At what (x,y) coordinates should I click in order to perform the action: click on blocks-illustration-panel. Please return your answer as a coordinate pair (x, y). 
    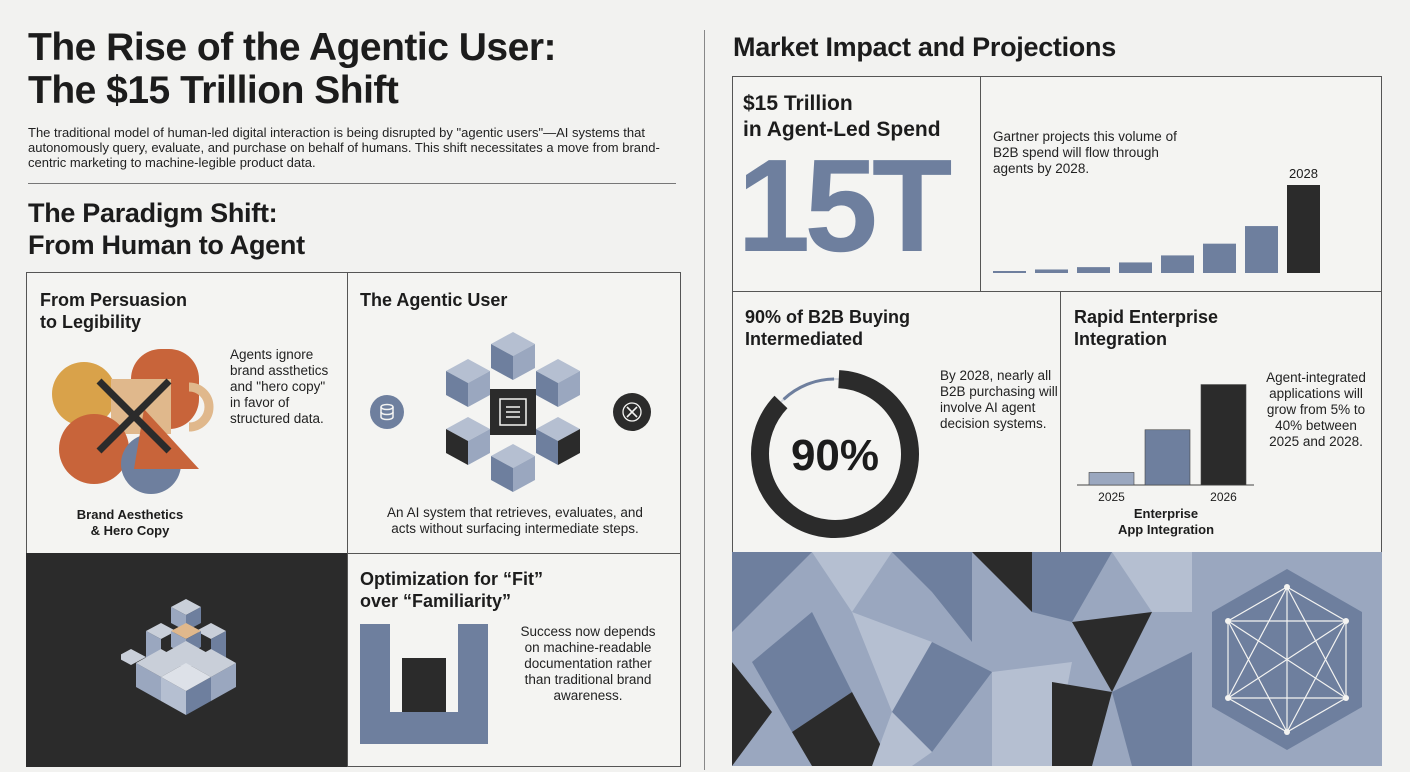
    Looking at the image, I should click on (187, 660).